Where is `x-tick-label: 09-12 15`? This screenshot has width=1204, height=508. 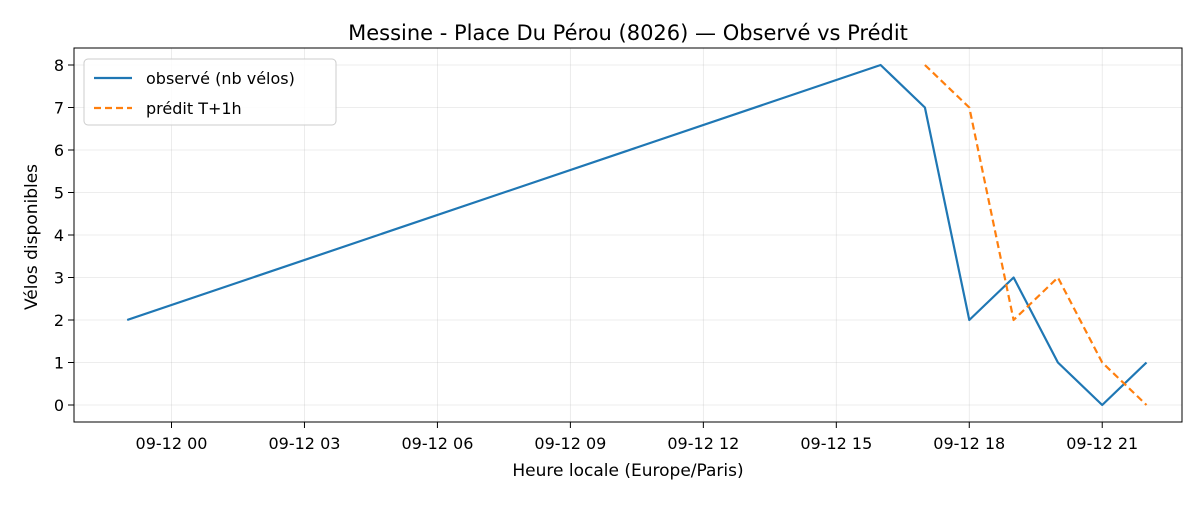 x-tick-label: 09-12 15 is located at coordinates (836, 443).